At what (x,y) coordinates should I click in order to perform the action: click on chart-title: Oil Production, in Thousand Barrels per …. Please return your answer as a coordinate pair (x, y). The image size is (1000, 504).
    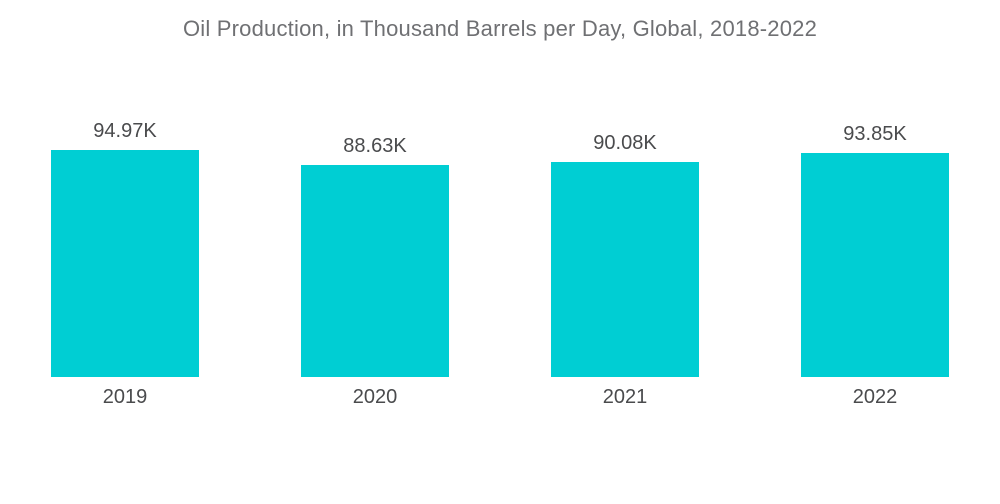
    Looking at the image, I should click on (500, 28).